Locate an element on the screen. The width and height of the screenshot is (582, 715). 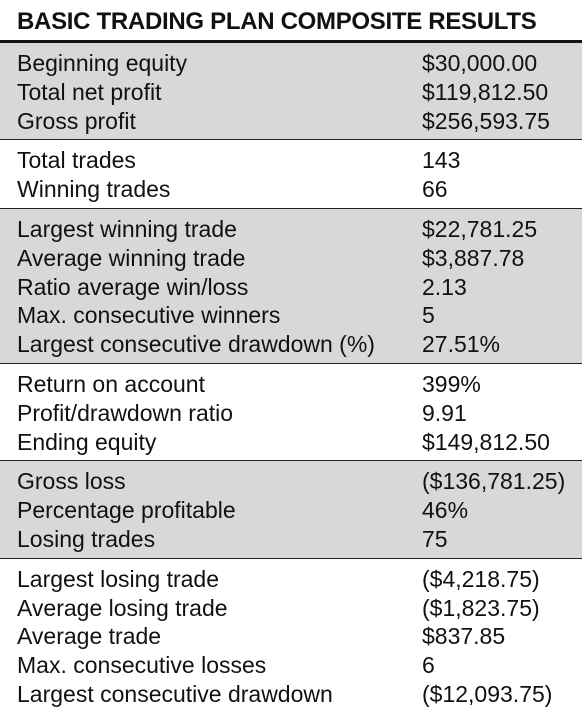
row-label: Ending equity is located at coordinates (87, 441).